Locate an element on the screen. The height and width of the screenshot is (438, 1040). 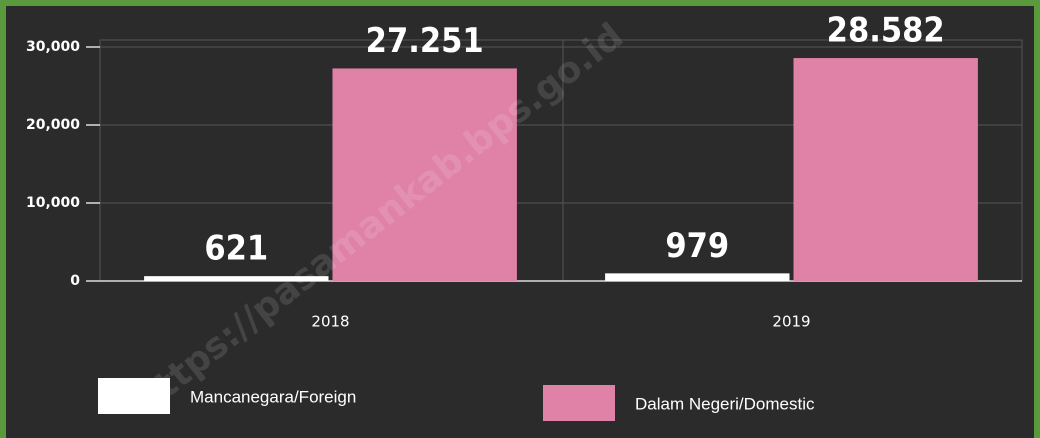
y-tick-label: 0 is located at coordinates (75, 281).